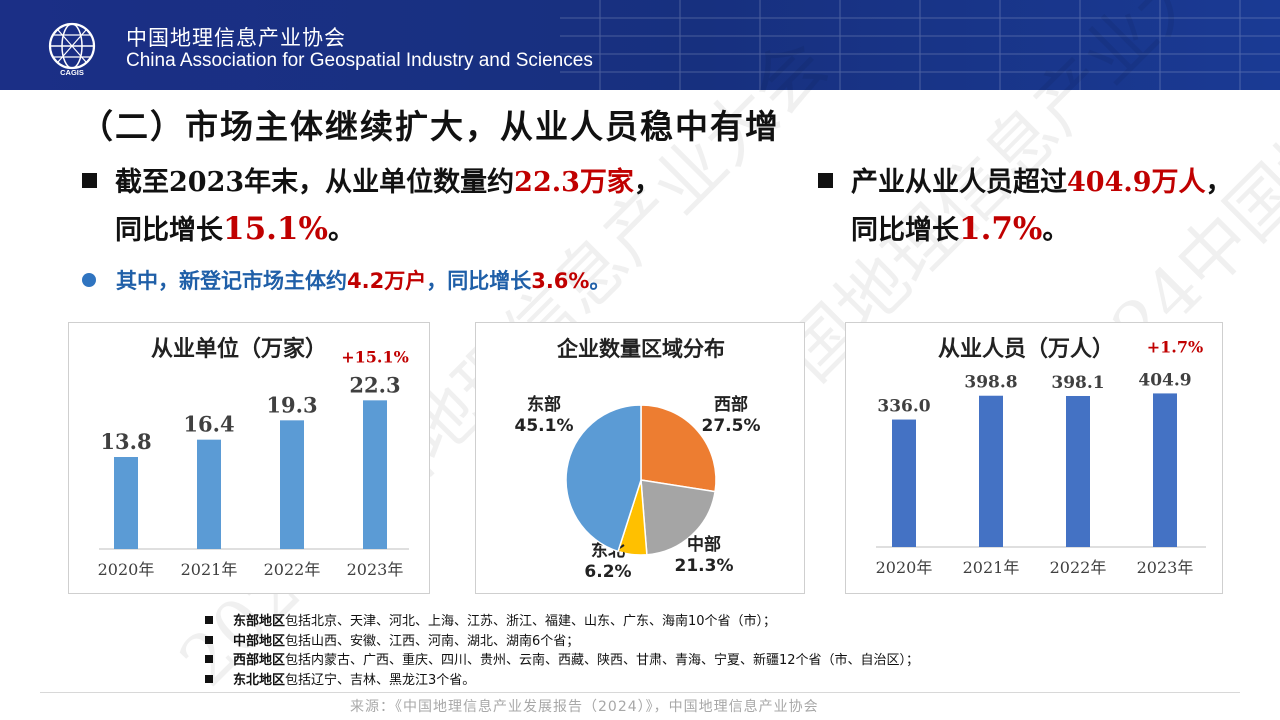  I want to click on circle-bullet-icon, so click(89, 280).